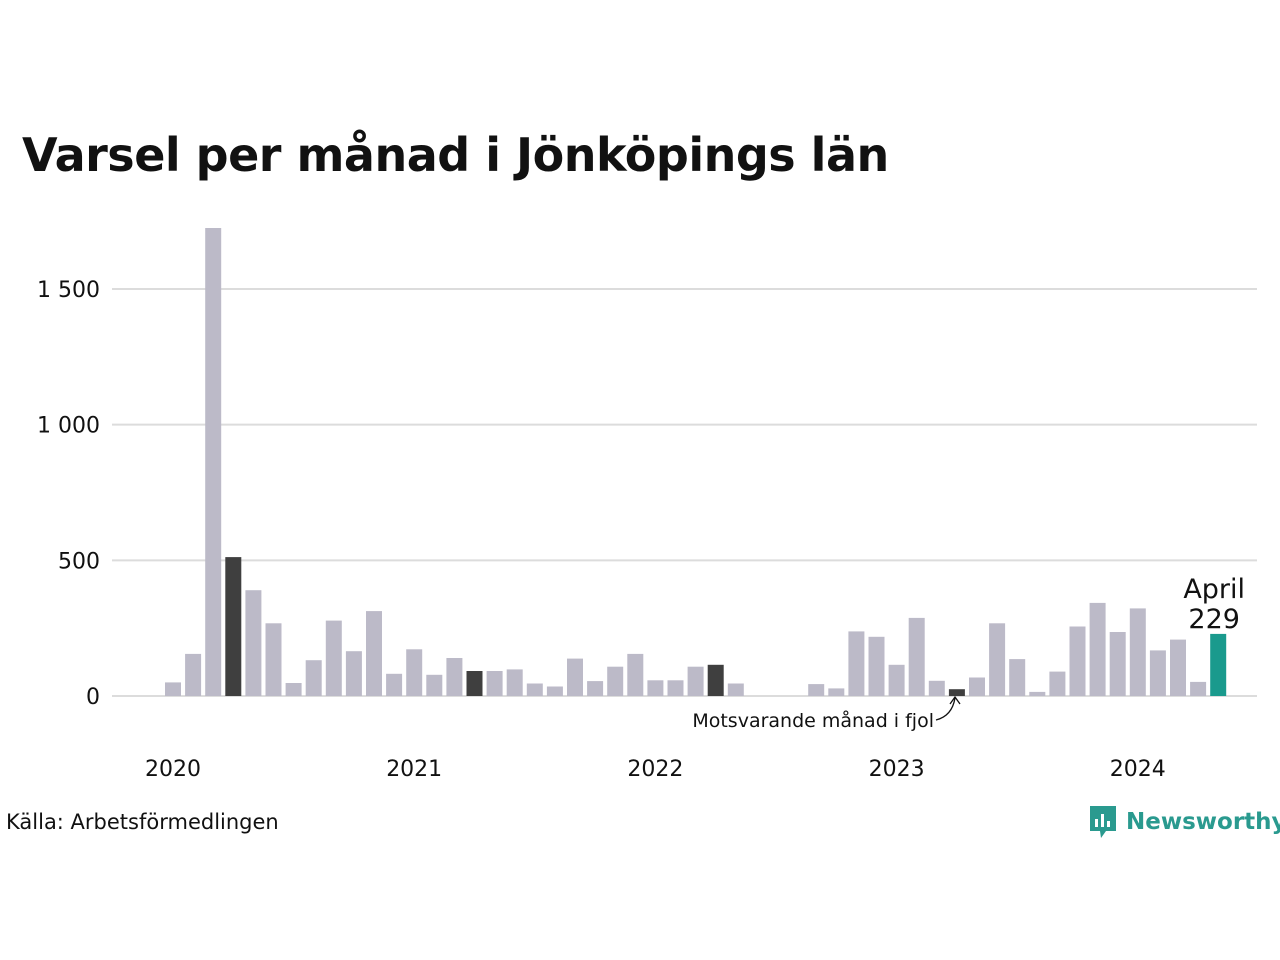 The image size is (1280, 960). Describe the element at coordinates (1214, 619) in the screenshot. I see `highlight-value-label: 229` at that location.